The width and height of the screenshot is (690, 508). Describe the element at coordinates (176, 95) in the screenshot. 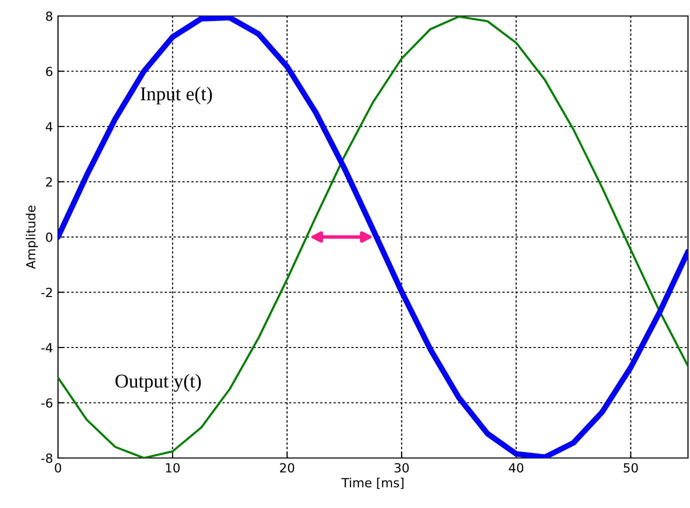

I see `annotation: Input e(t)` at that location.